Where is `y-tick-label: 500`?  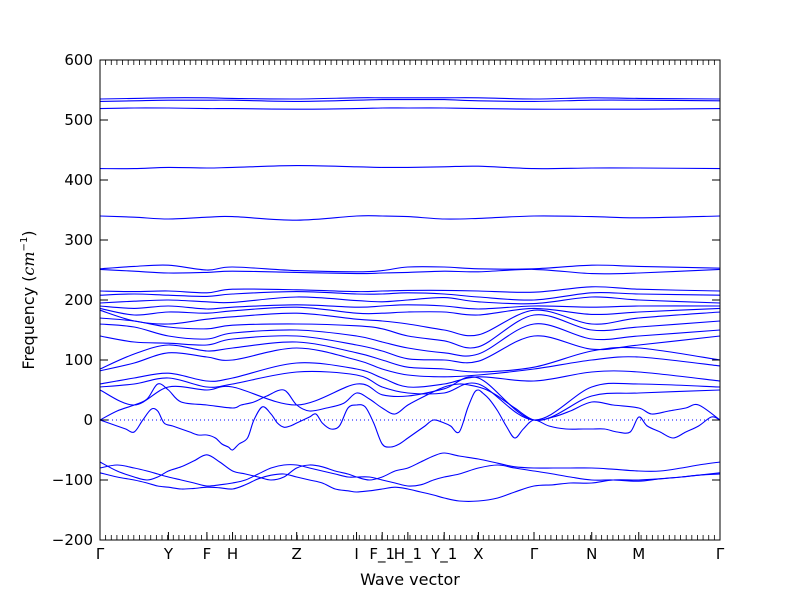 y-tick-label: 500 is located at coordinates (78, 120).